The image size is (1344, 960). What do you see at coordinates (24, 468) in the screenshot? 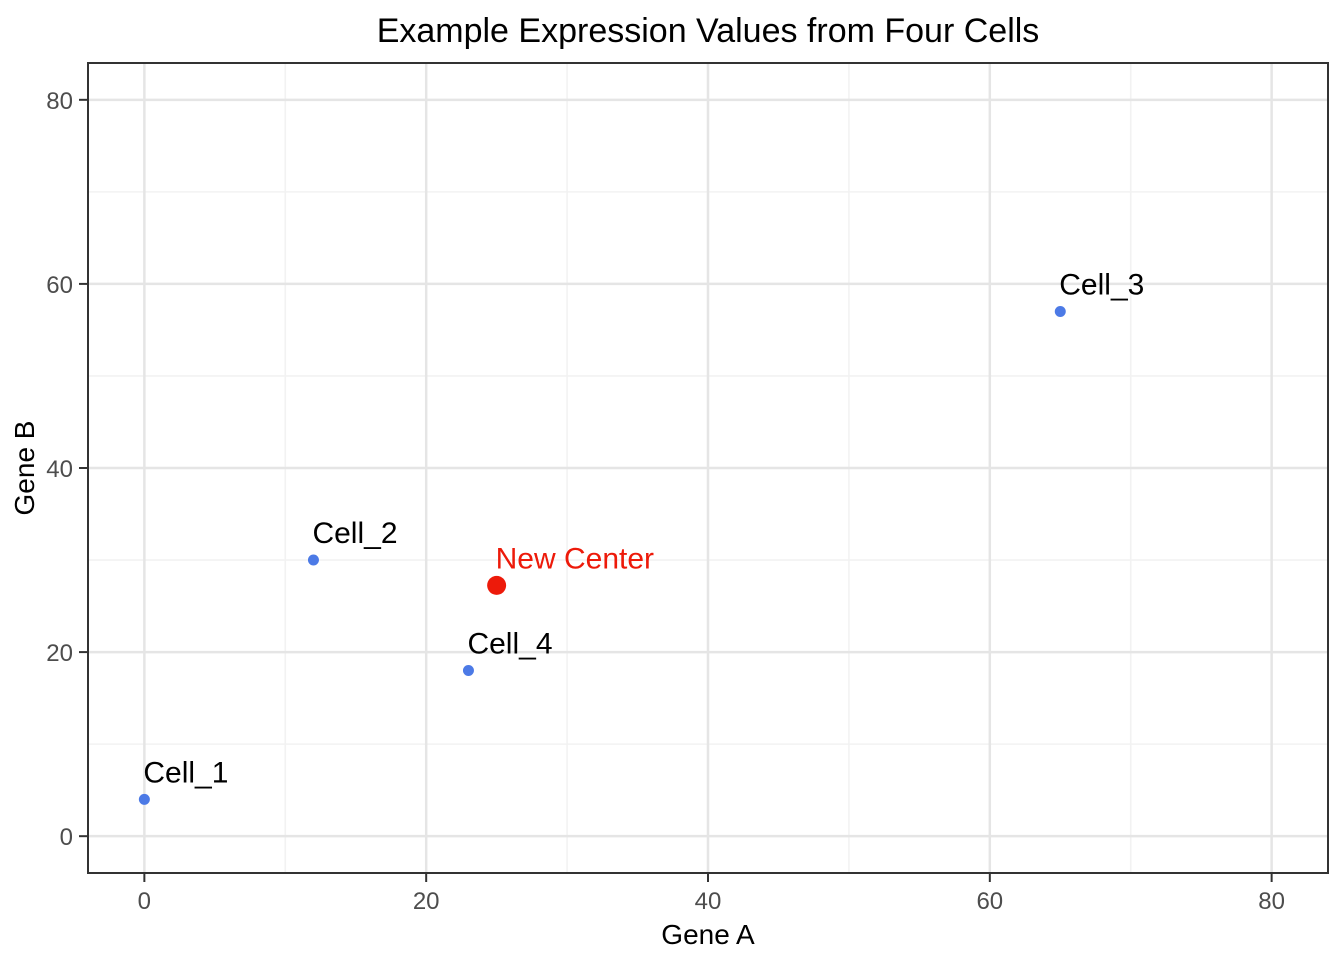
I see `y-axis-title: Gene B` at bounding box center [24, 468].